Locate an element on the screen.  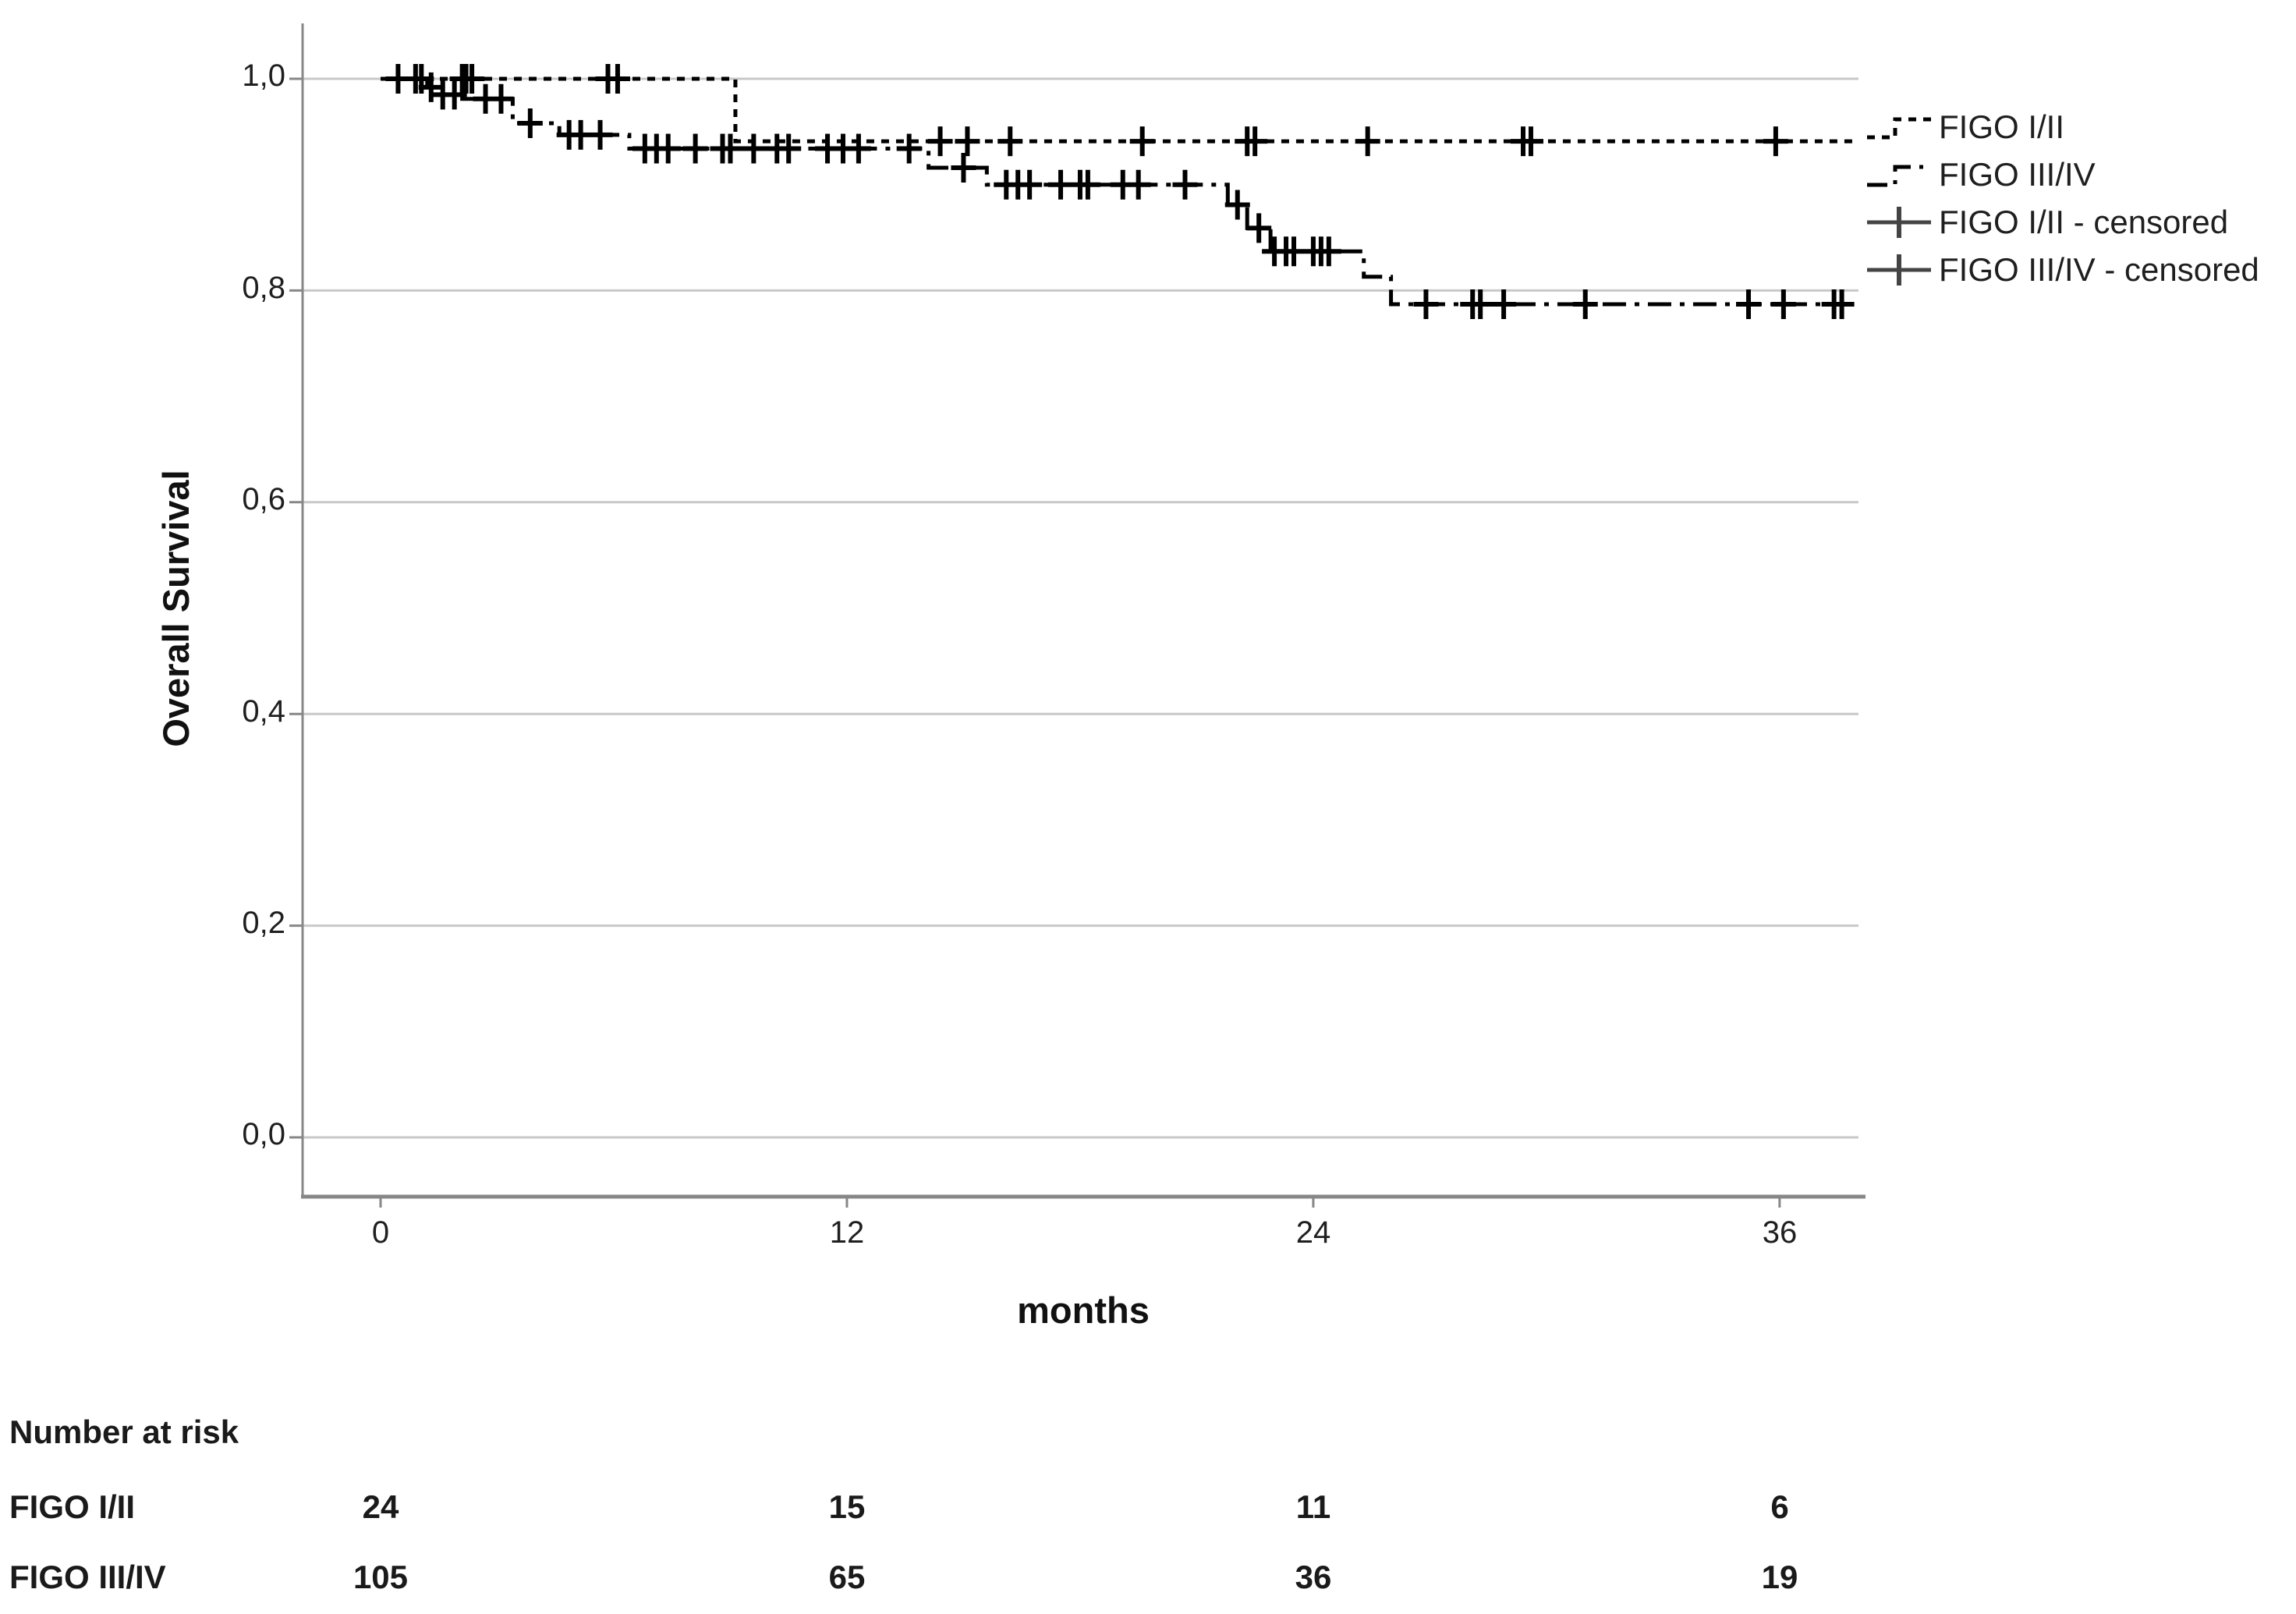
x-tick-label: 0 is located at coordinates (380, 1232).